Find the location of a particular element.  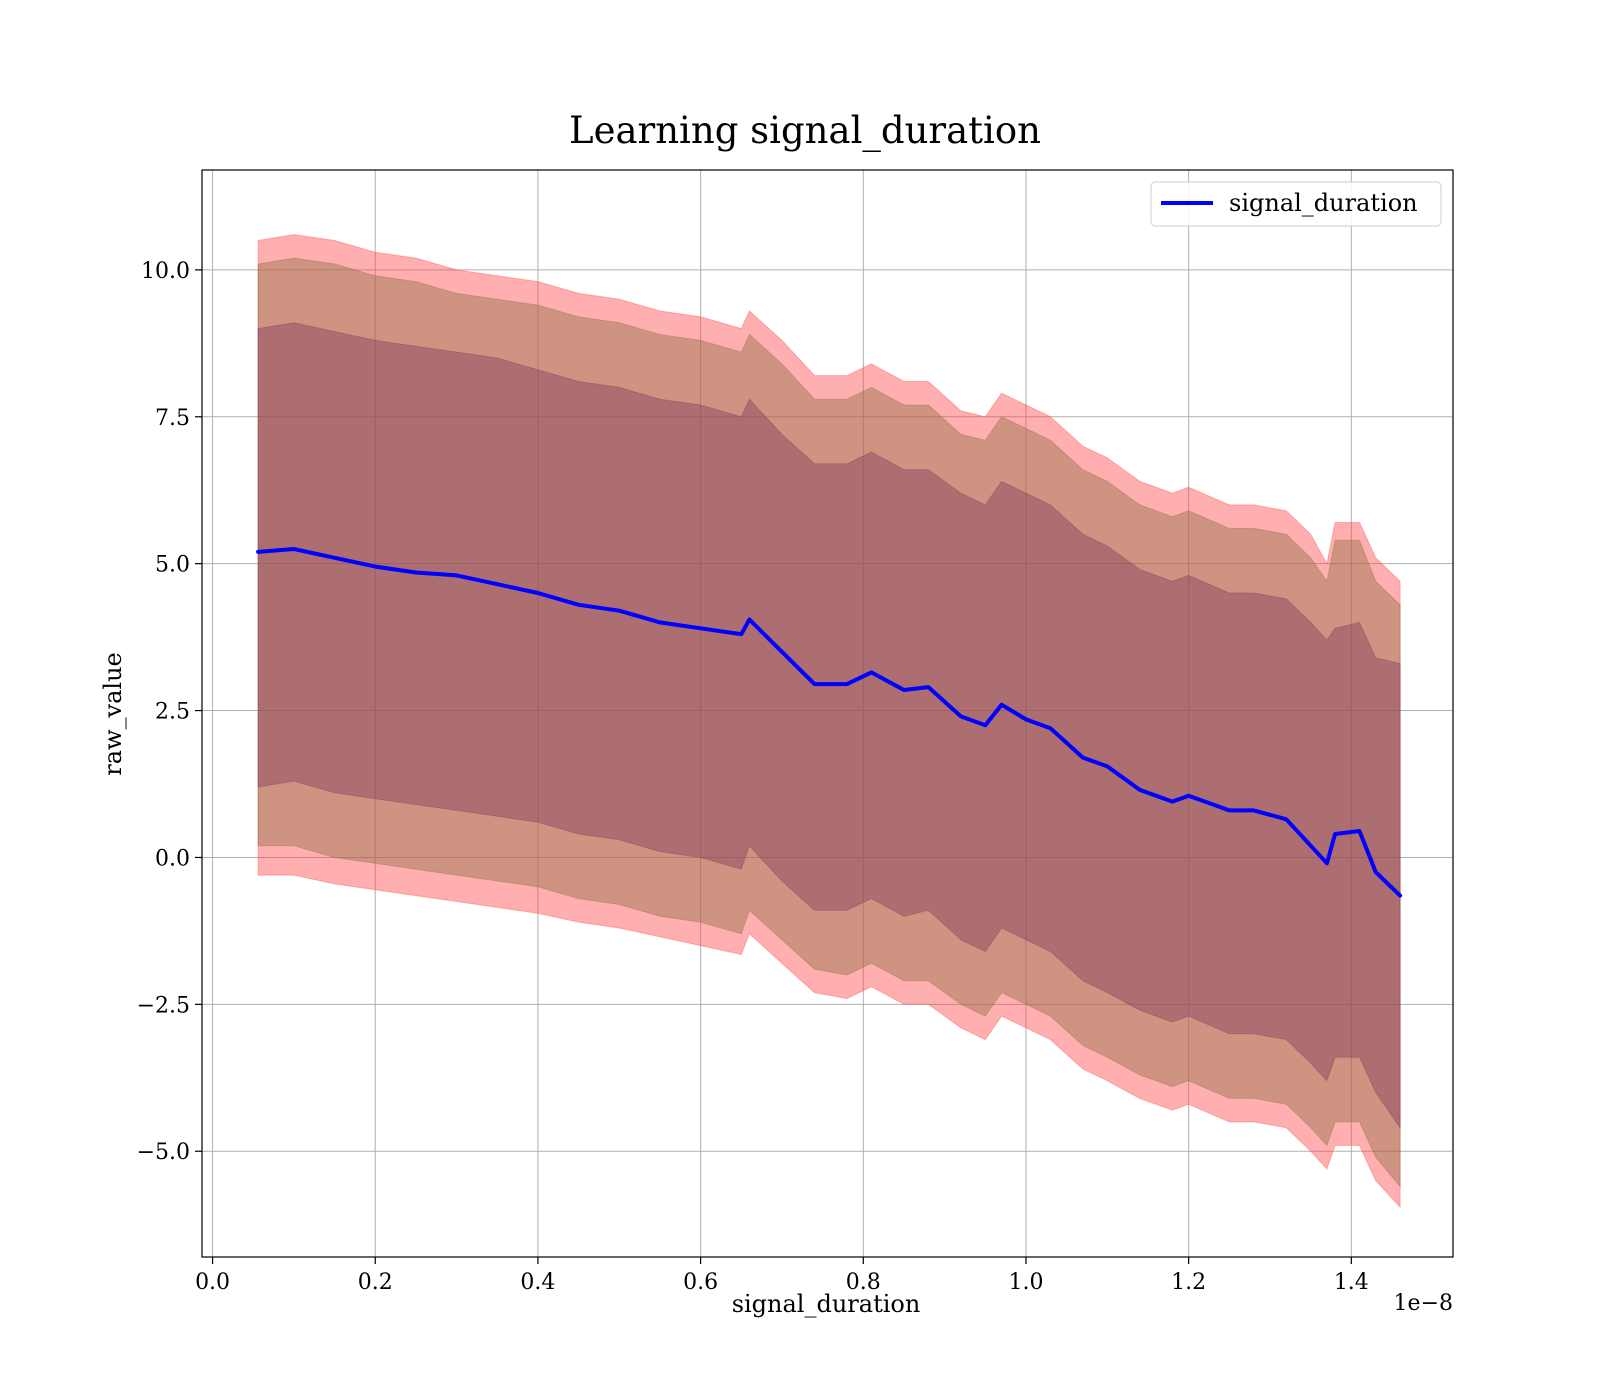

chart-title: Learning signal_duration is located at coordinates (805, 131).